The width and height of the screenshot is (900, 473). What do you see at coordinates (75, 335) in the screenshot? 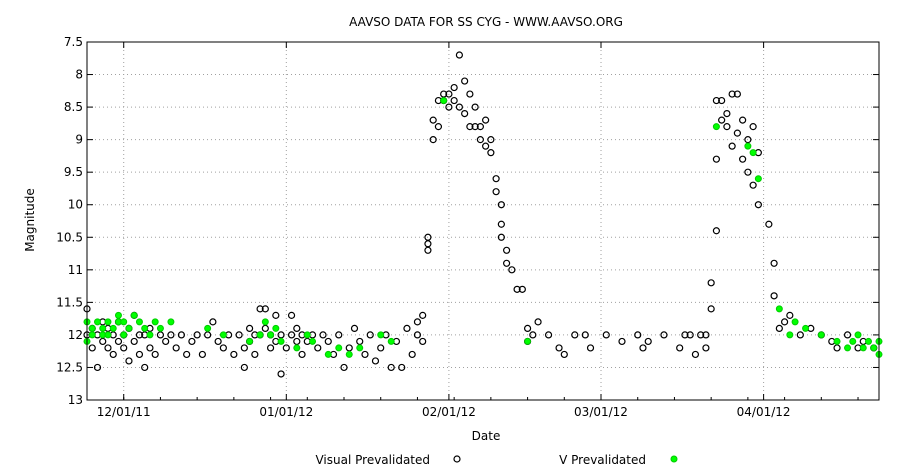
I see `y-tick-label: 12` at bounding box center [75, 335].